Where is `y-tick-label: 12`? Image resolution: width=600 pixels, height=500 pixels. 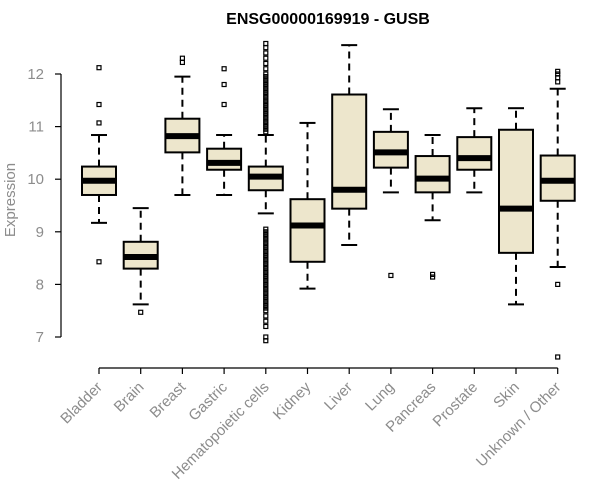 y-tick-label: 12 is located at coordinates (35, 74).